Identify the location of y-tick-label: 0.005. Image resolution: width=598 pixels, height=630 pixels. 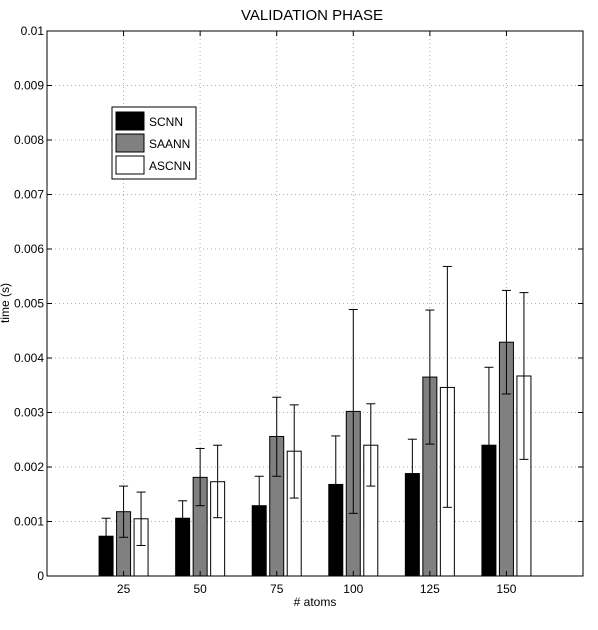
(29, 304).